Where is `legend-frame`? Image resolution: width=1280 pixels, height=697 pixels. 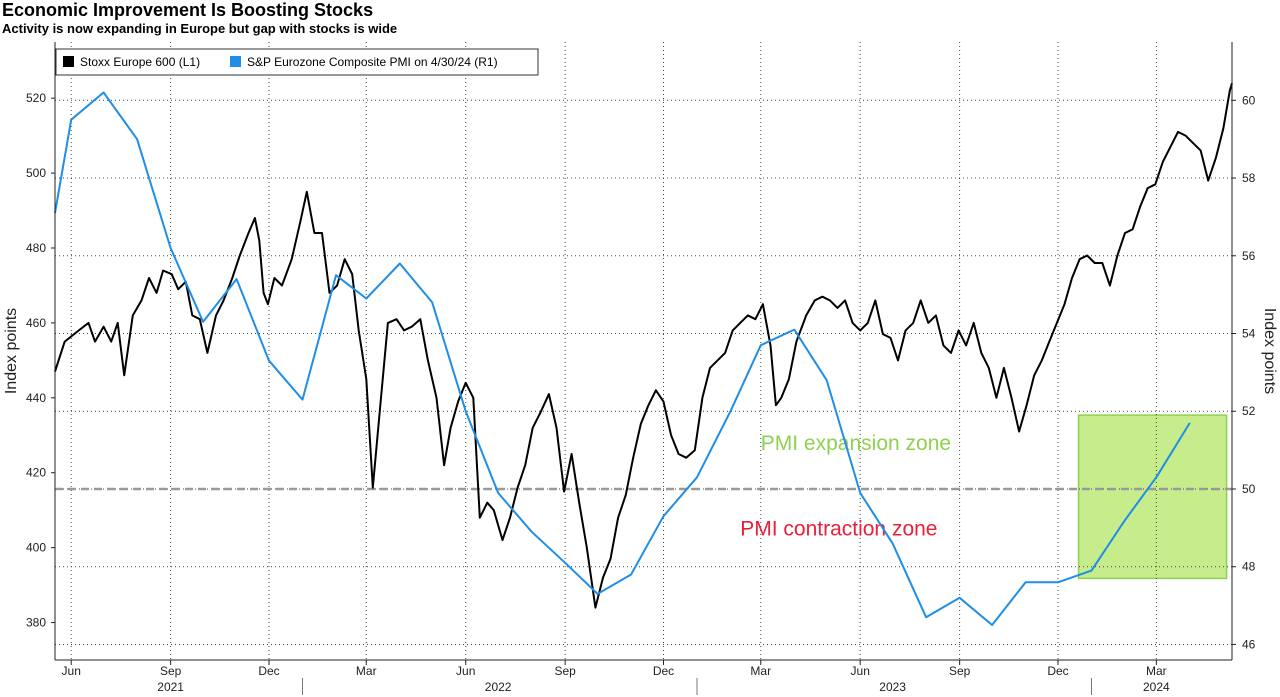 legend-frame is located at coordinates (297, 62).